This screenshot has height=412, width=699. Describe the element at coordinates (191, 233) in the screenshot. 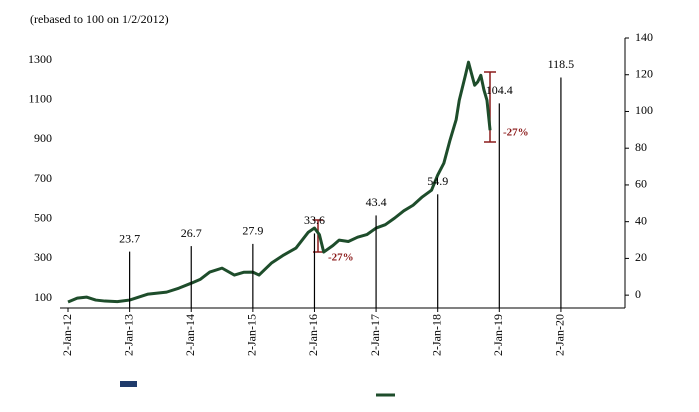

I see `bar-label: 26.7` at that location.